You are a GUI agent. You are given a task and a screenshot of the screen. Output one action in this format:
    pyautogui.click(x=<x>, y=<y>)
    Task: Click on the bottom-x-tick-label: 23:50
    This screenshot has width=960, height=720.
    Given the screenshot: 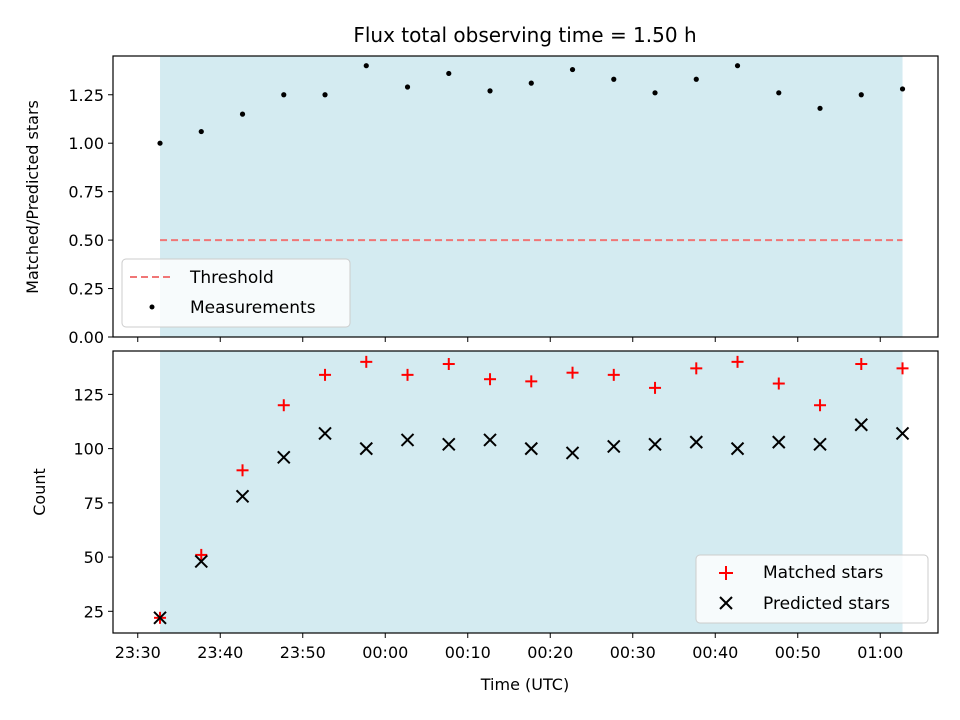 What is the action you would take?
    pyautogui.click(x=303, y=652)
    